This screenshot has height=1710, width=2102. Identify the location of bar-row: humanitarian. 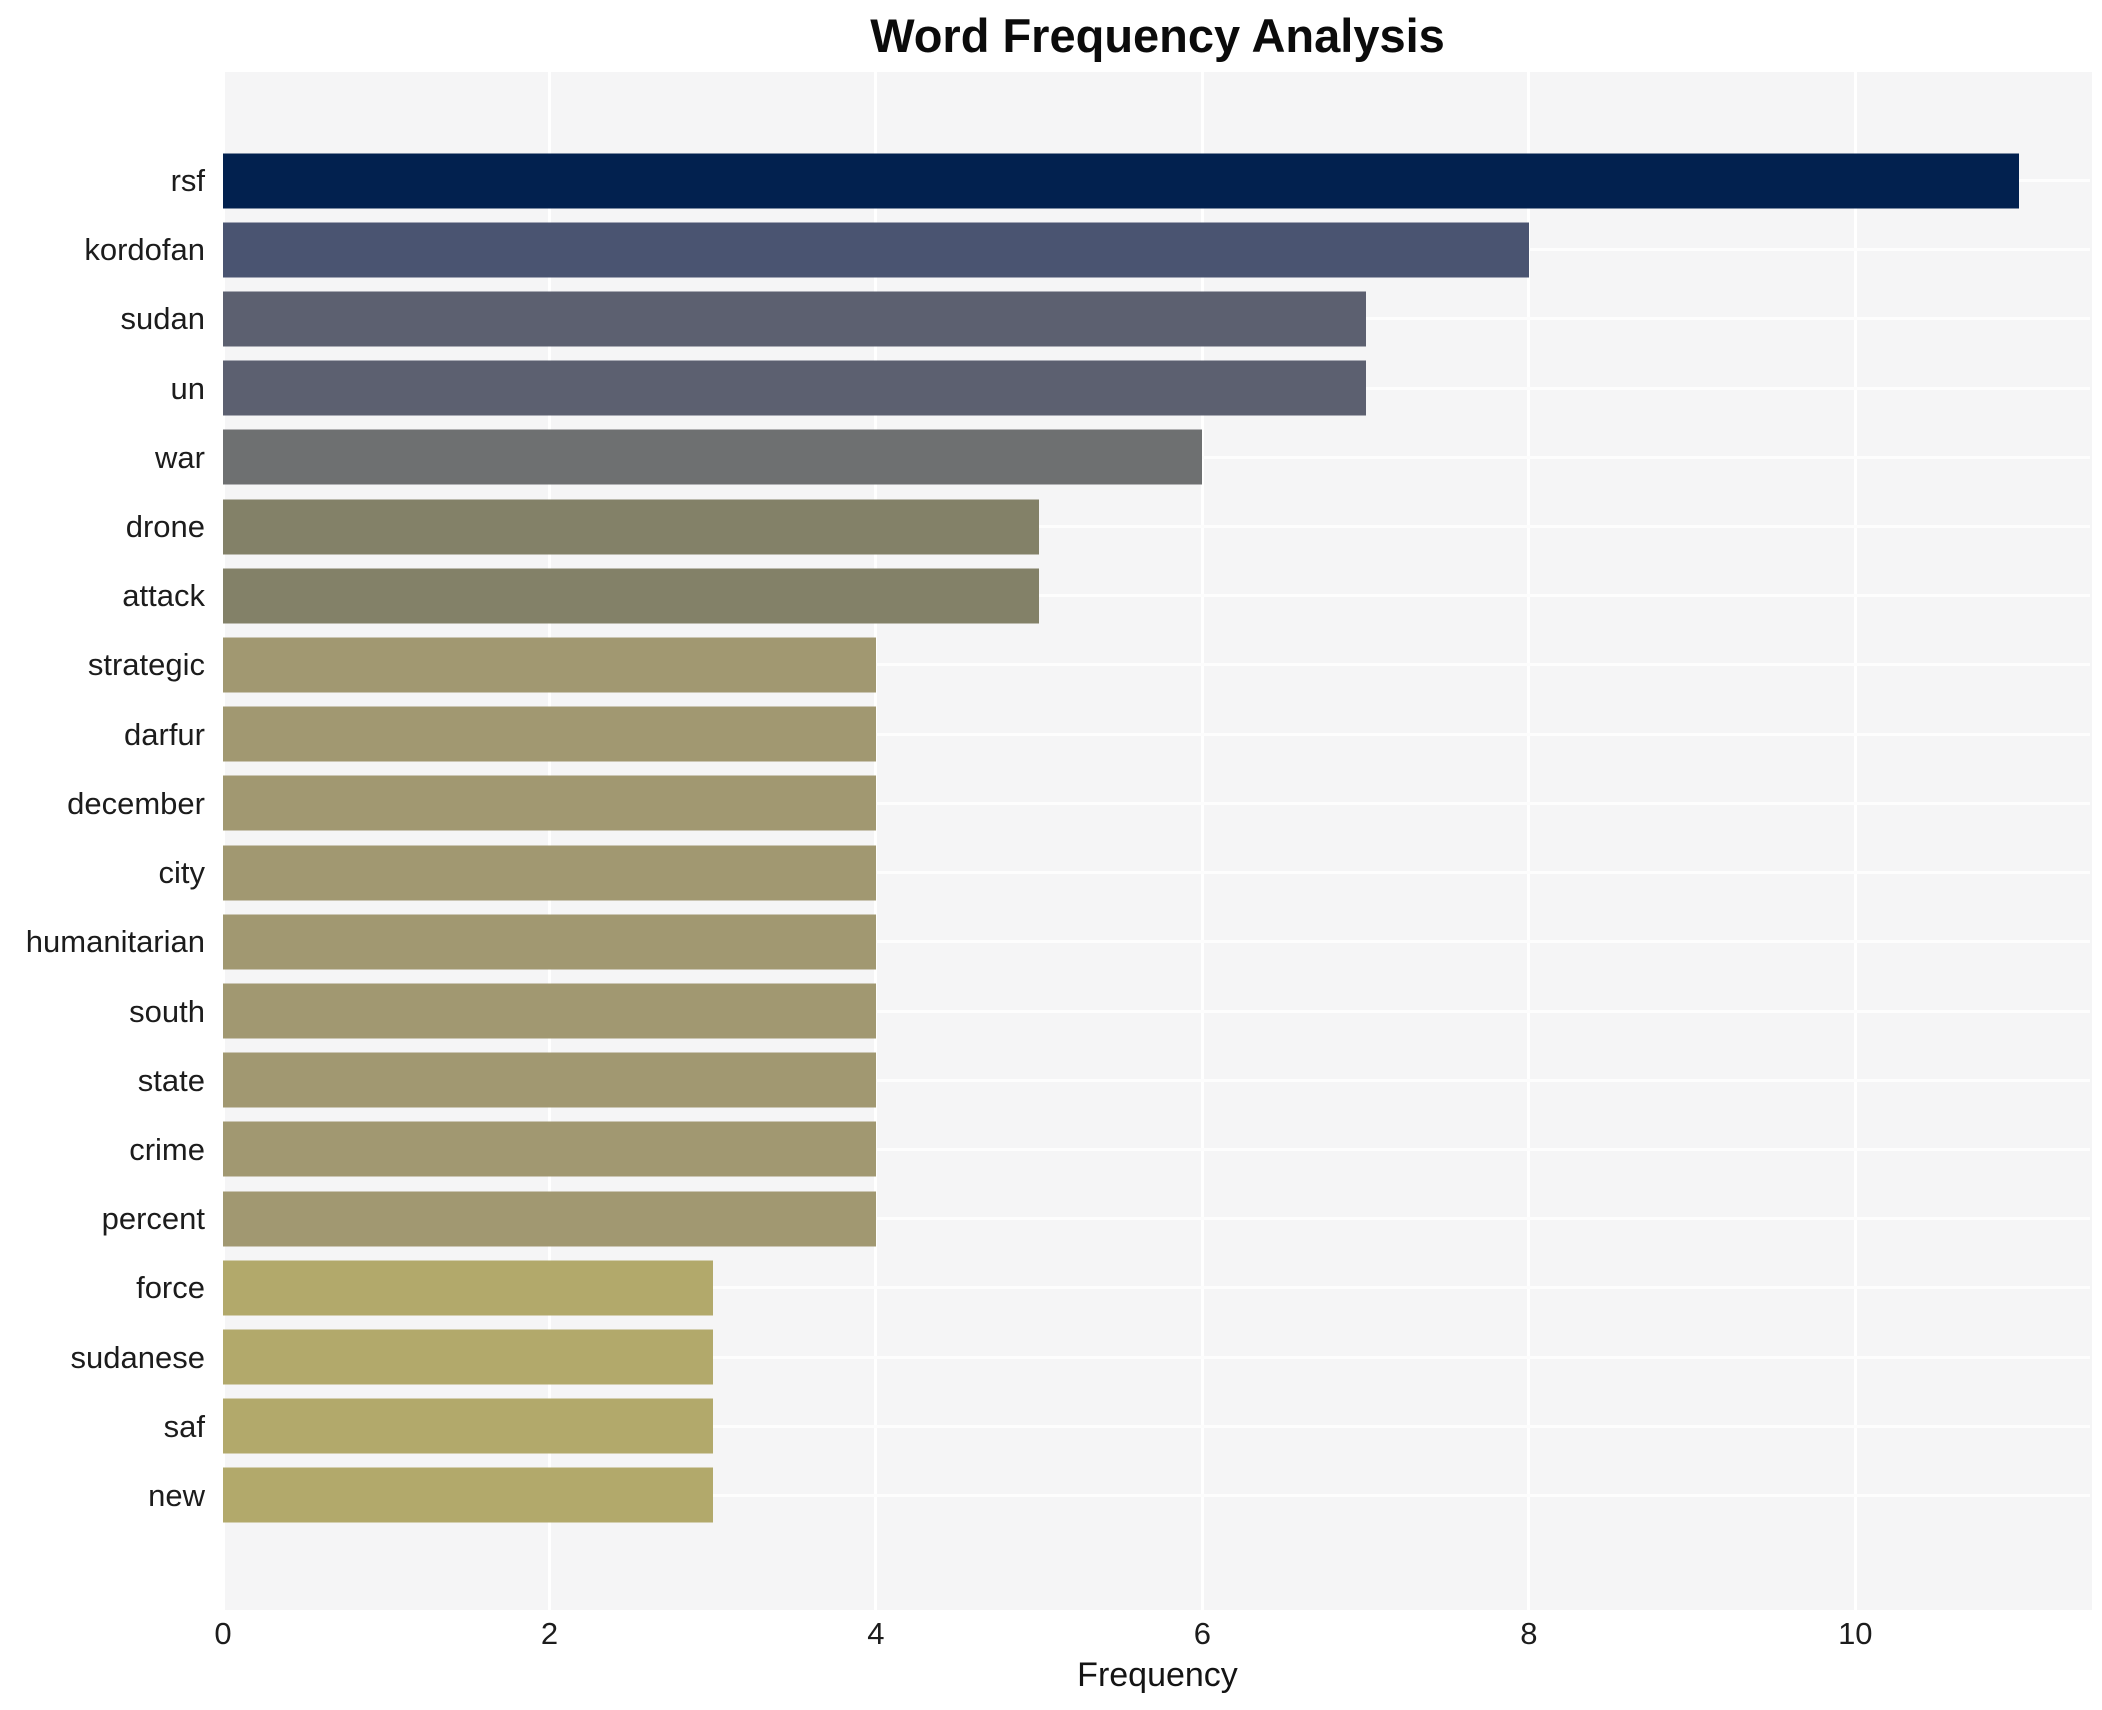
(1046, 941).